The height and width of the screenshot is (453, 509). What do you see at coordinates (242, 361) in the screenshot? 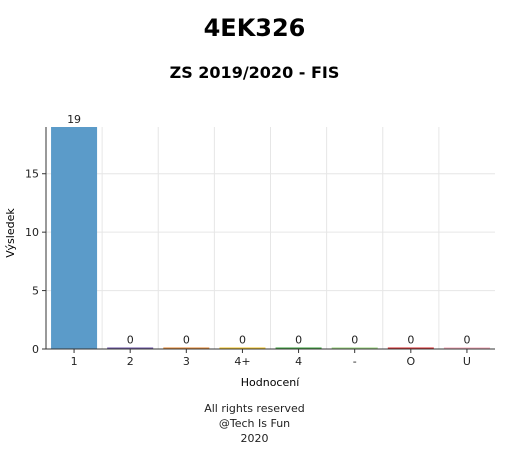
I see `x-tick-label: 4+` at bounding box center [242, 361].